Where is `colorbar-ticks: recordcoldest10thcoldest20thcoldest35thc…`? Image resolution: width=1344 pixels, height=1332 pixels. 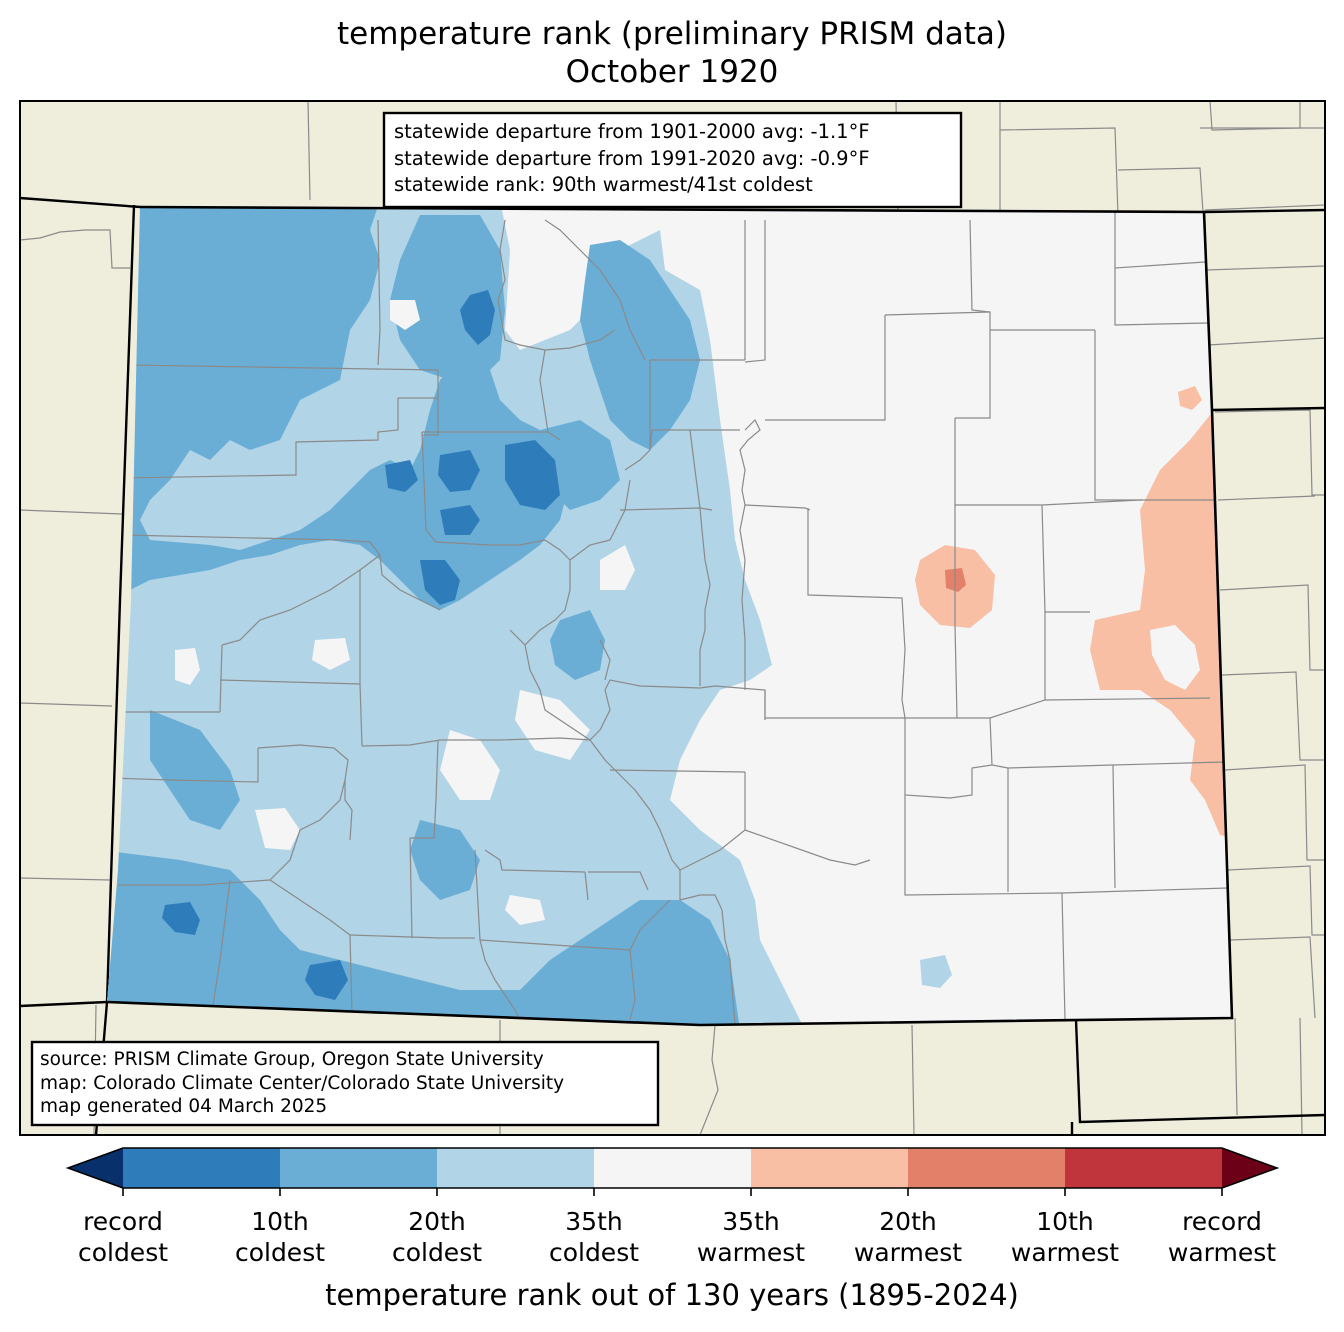 colorbar-ticks: recordcoldest10thcoldest20thcoldest35thc… is located at coordinates (677, 1227).